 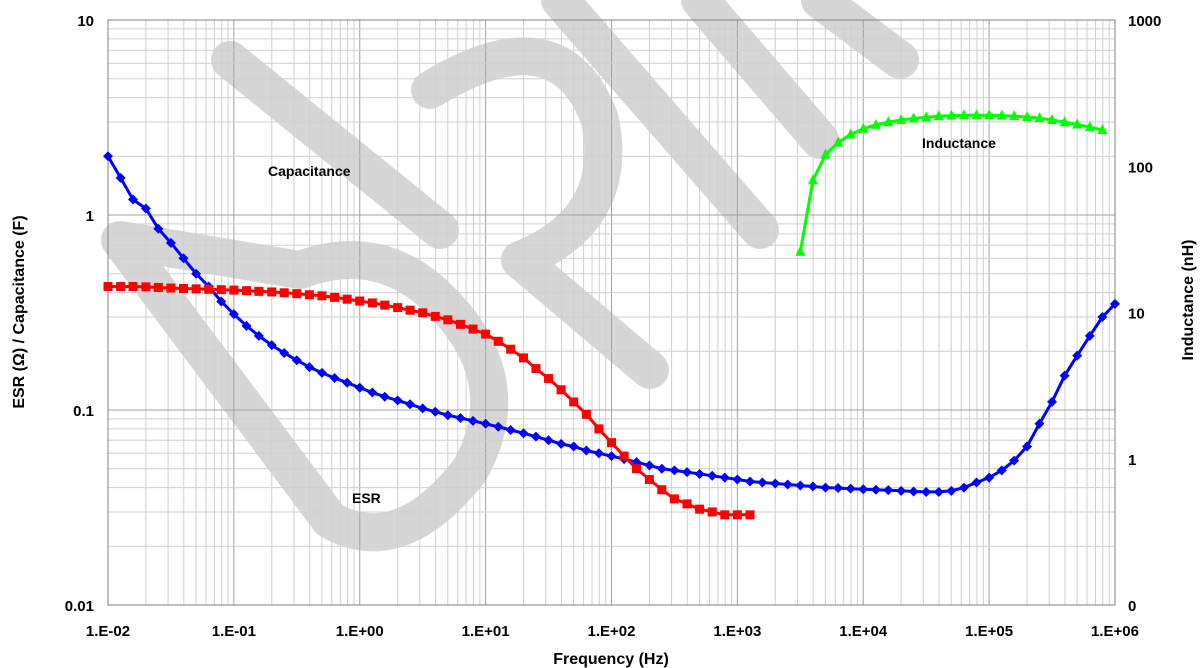 I want to click on x-tick-label: 1.E+06, so click(x=1115, y=631).